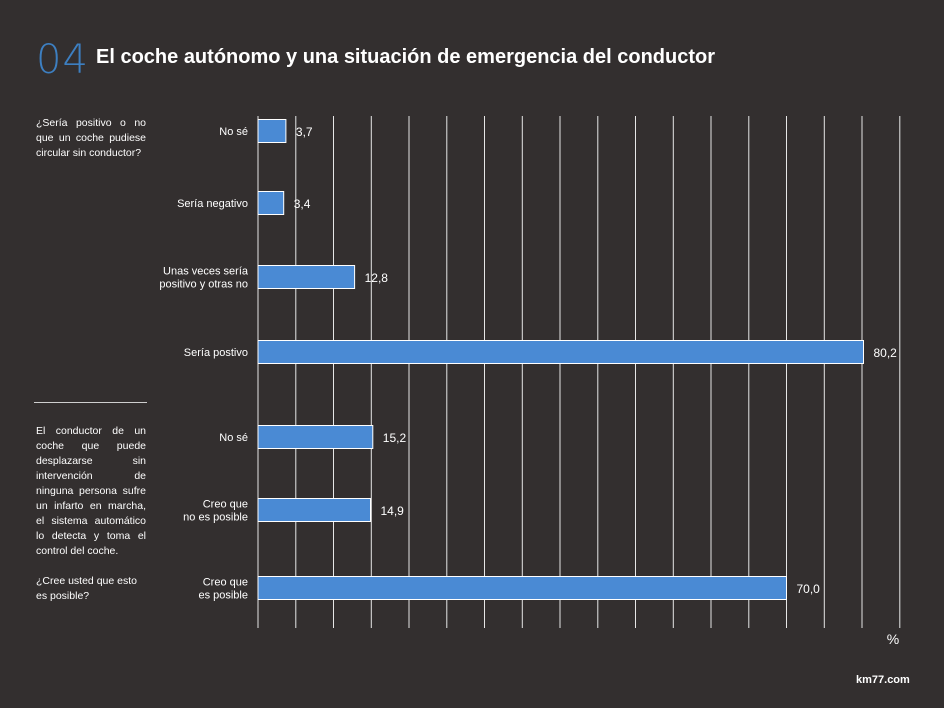  What do you see at coordinates (893, 639) in the screenshot?
I see `unit-label: %` at bounding box center [893, 639].